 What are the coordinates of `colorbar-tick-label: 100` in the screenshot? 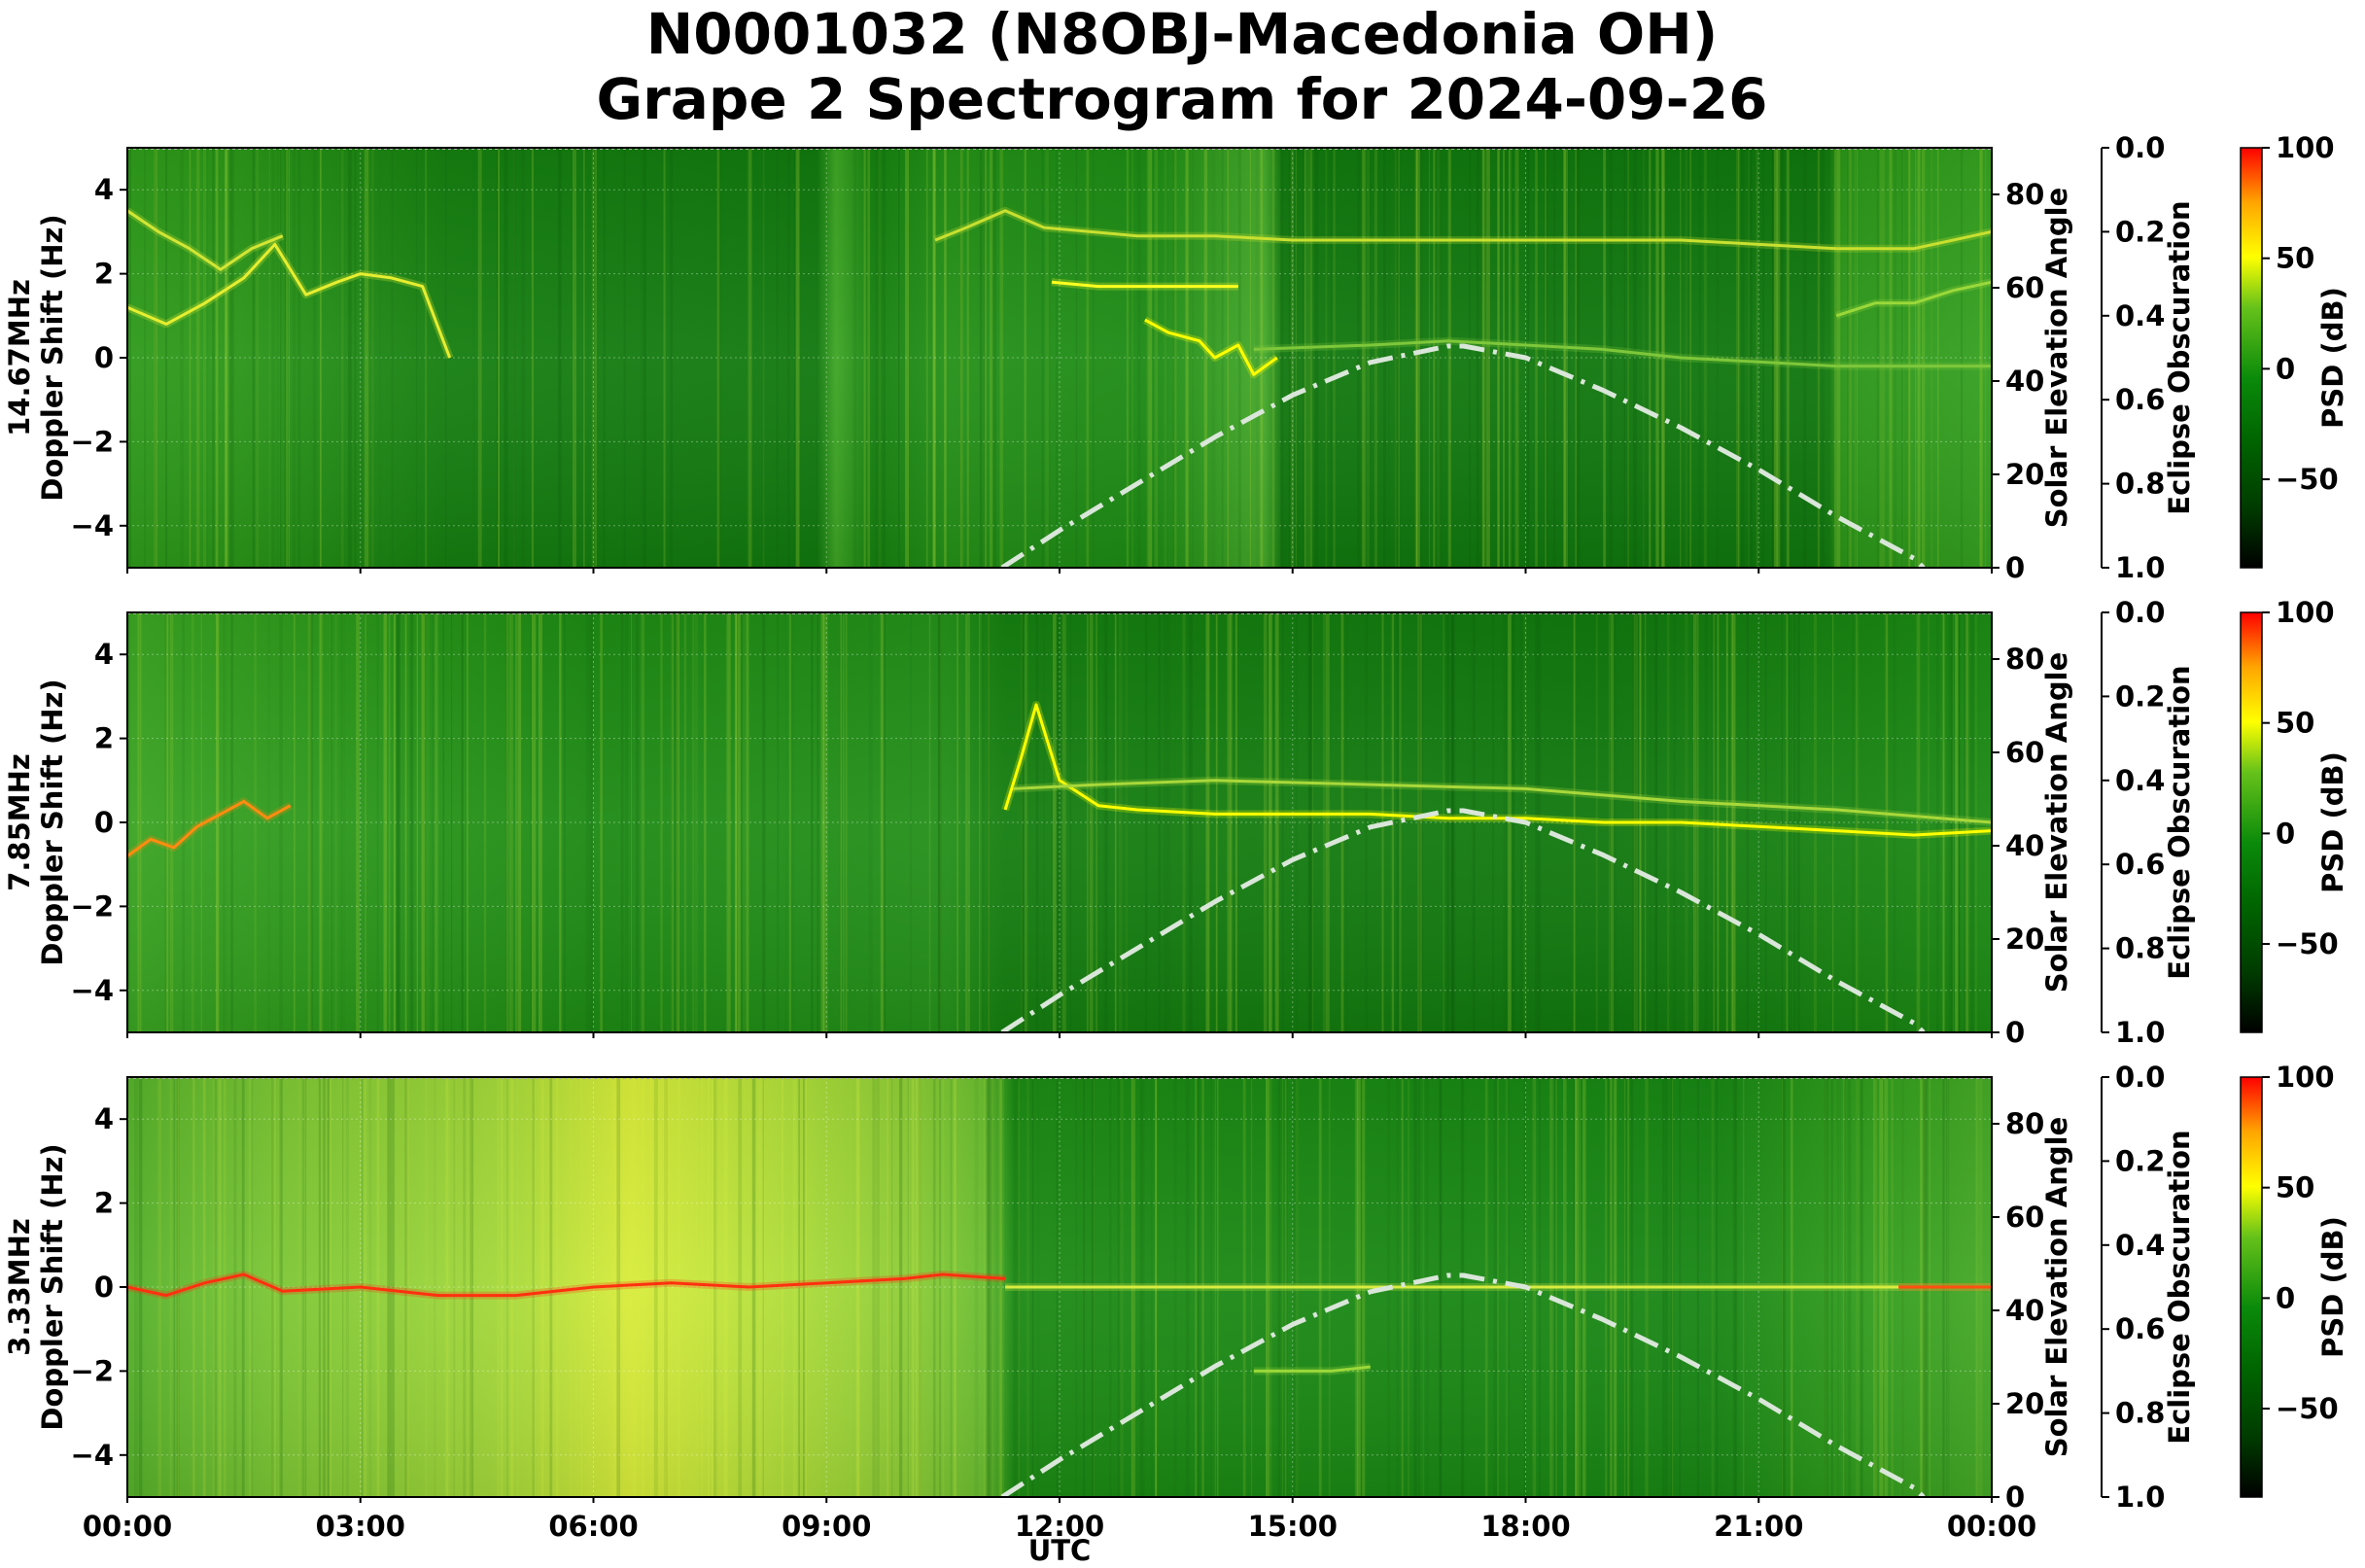 It's located at (2305, 612).